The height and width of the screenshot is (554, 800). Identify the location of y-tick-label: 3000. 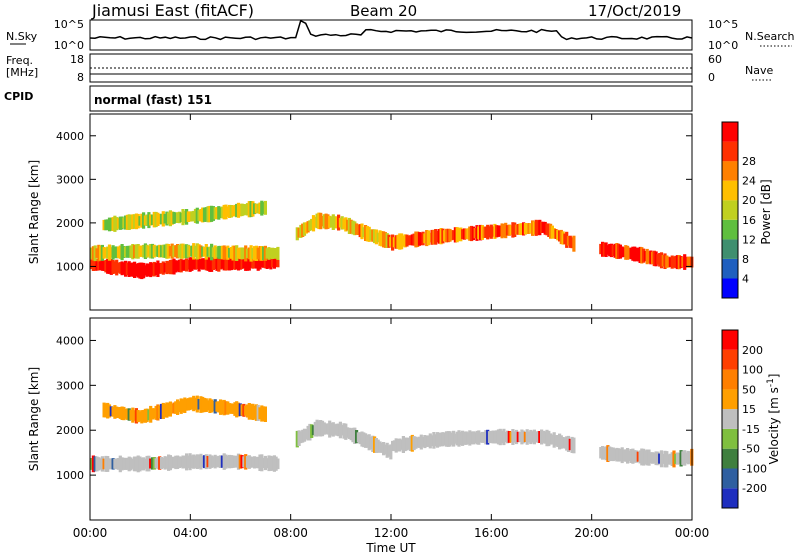
(70, 385).